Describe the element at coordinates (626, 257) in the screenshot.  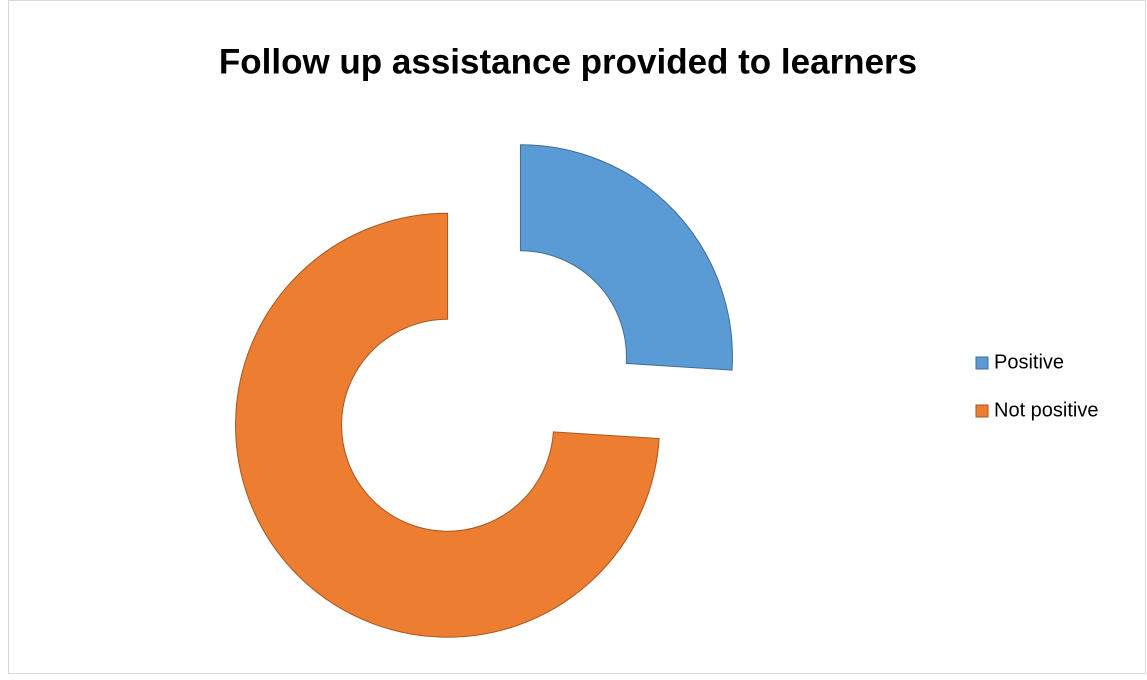
I see `donut-slice` at that location.